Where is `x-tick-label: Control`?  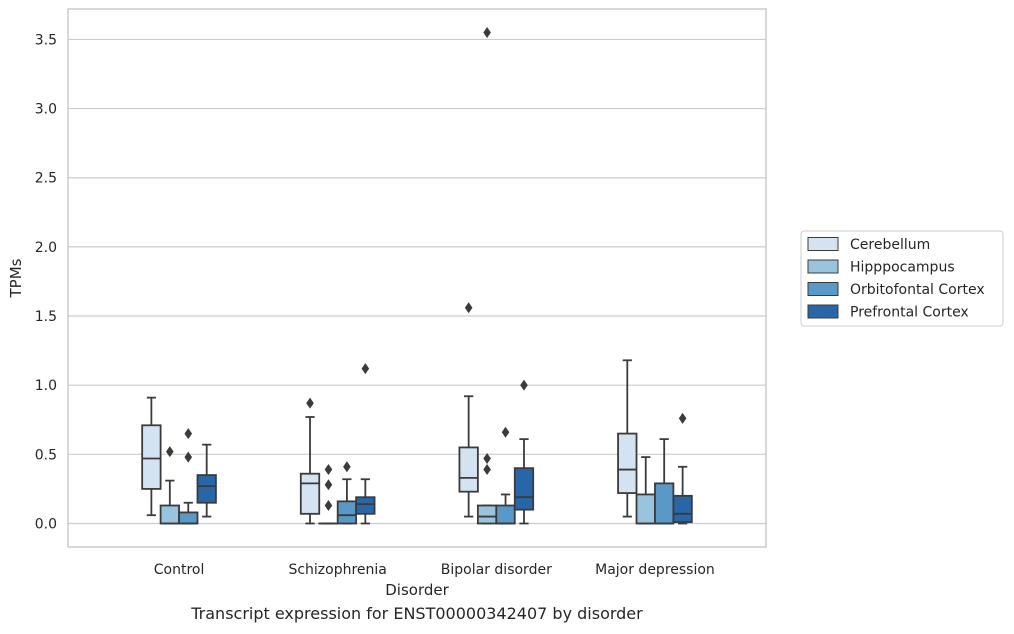 x-tick-label: Control is located at coordinates (179, 570).